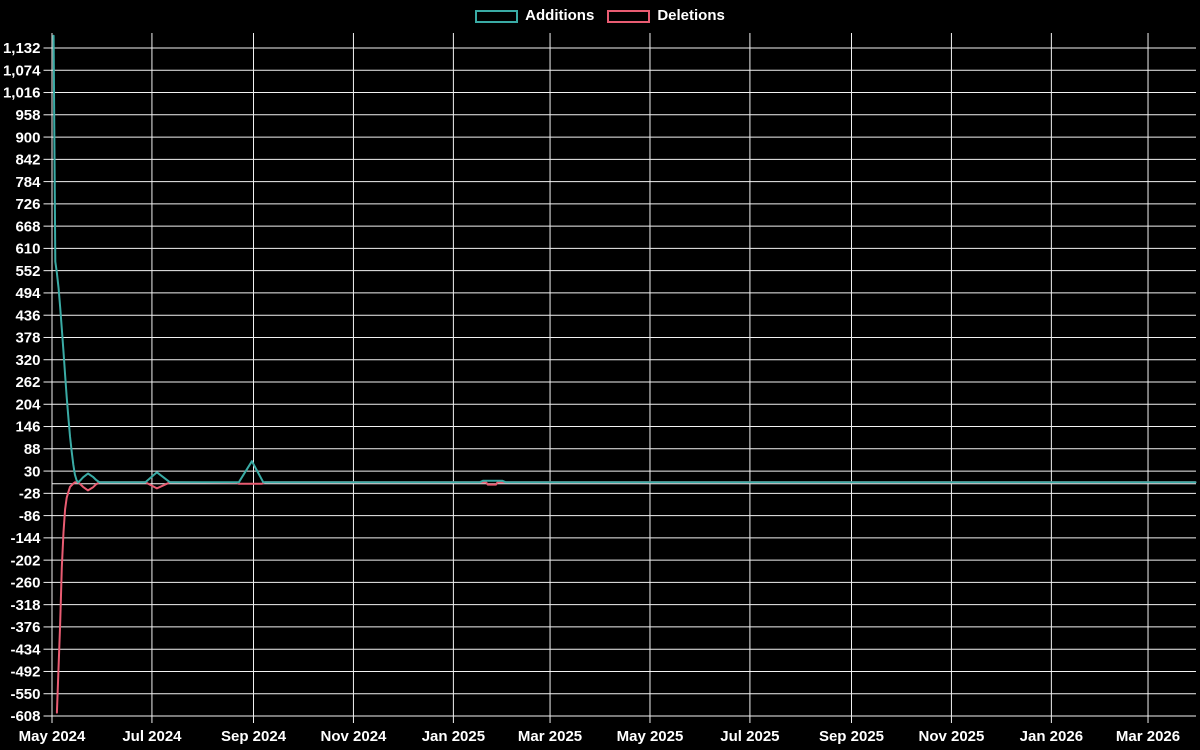 This screenshot has width=1200, height=750. What do you see at coordinates (27, 427) in the screenshot?
I see `y-tick-label: 146` at bounding box center [27, 427].